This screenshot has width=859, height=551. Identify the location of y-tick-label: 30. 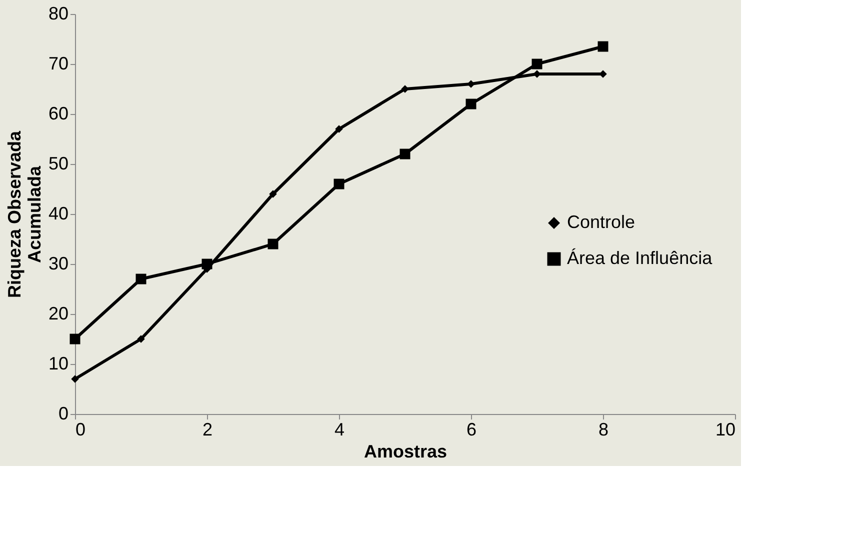
(58, 264).